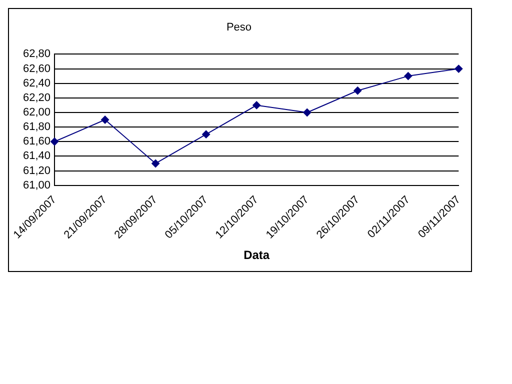  What do you see at coordinates (36, 98) in the screenshot?
I see `y-tick-label: 62,20` at bounding box center [36, 98].